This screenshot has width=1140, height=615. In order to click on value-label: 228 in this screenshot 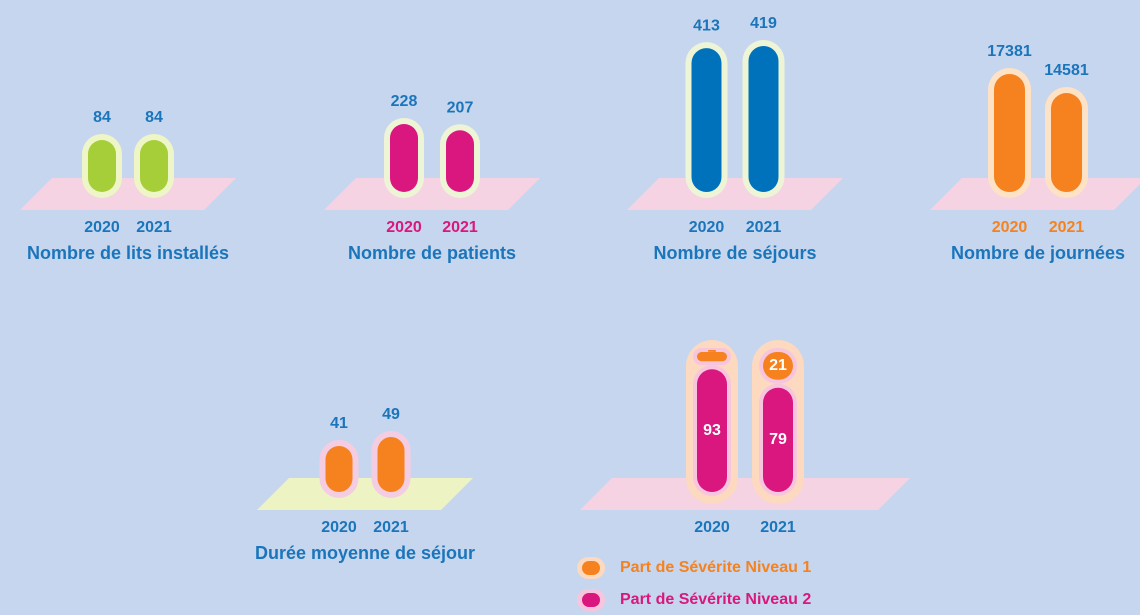, I will do `click(404, 101)`.